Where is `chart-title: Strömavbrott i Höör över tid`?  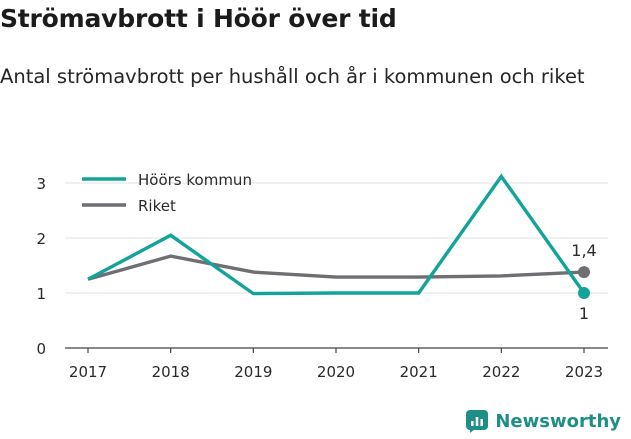
chart-title: Strömavbrott i Höör över tid is located at coordinates (198, 18).